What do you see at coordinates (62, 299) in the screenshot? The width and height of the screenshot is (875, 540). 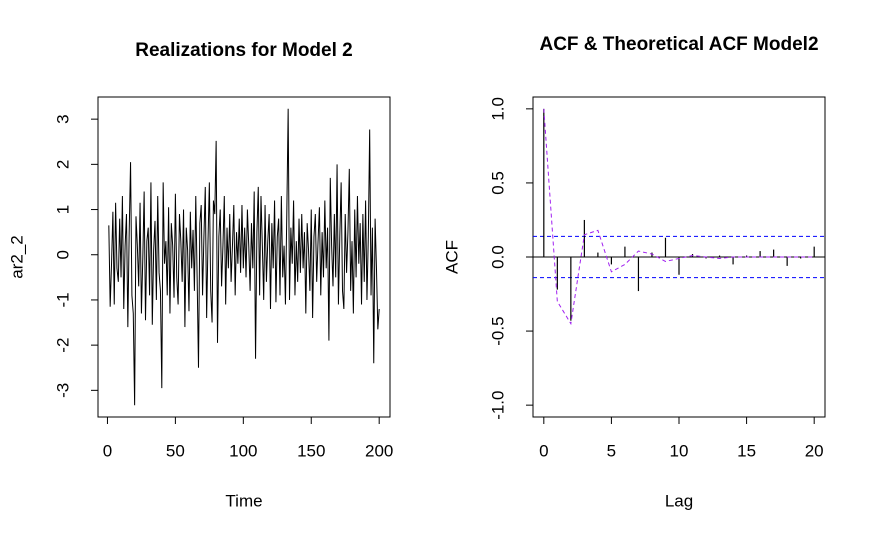 I see `y-tick-label: -1` at bounding box center [62, 299].